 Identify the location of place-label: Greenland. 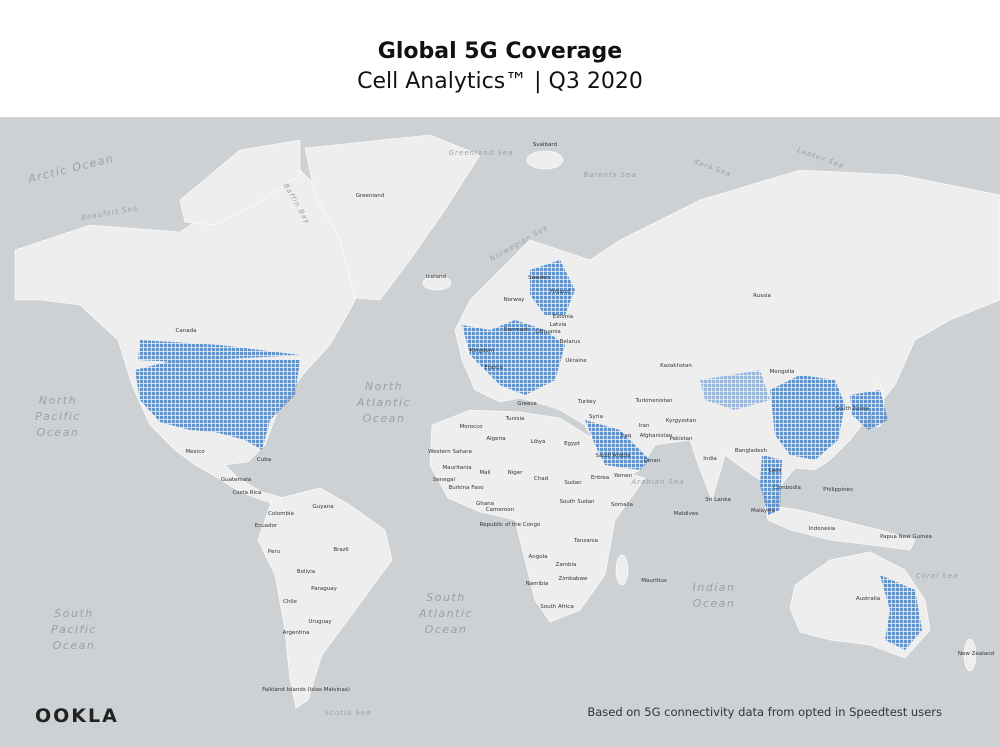
(370, 196).